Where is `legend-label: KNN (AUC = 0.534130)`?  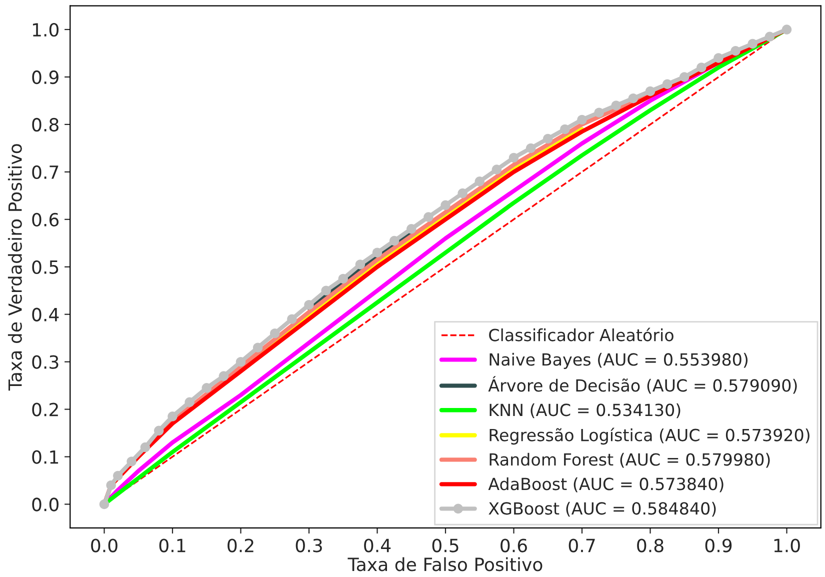 legend-label: KNN (AUC = 0.534130) is located at coordinates (585, 410).